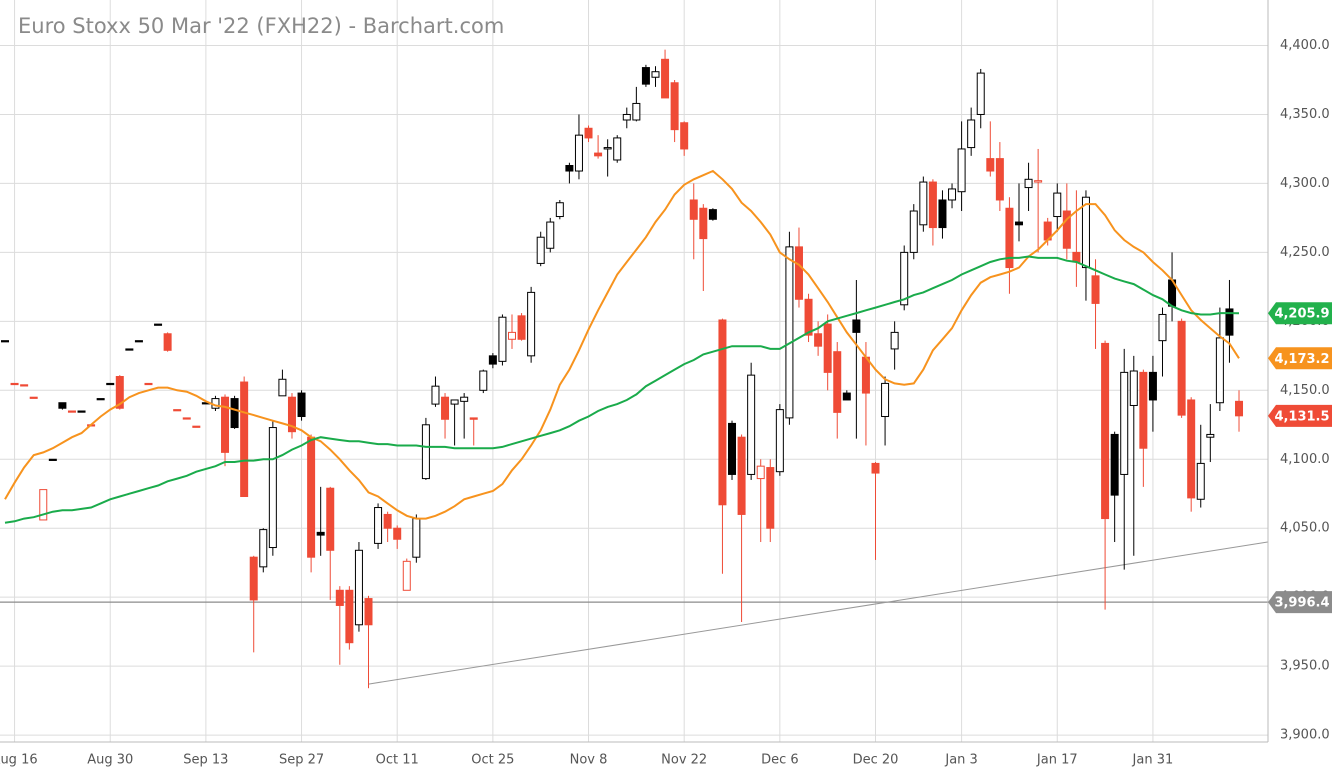  I want to click on x-tick-label: Jan 31, so click(1153, 760).